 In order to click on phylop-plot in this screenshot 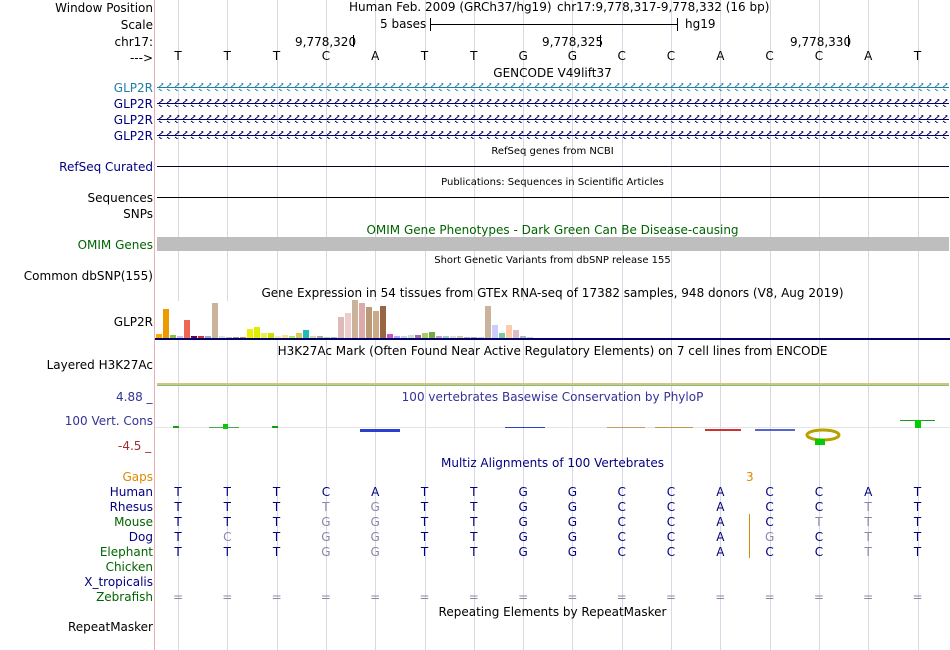, I will do `click(552, 432)`.